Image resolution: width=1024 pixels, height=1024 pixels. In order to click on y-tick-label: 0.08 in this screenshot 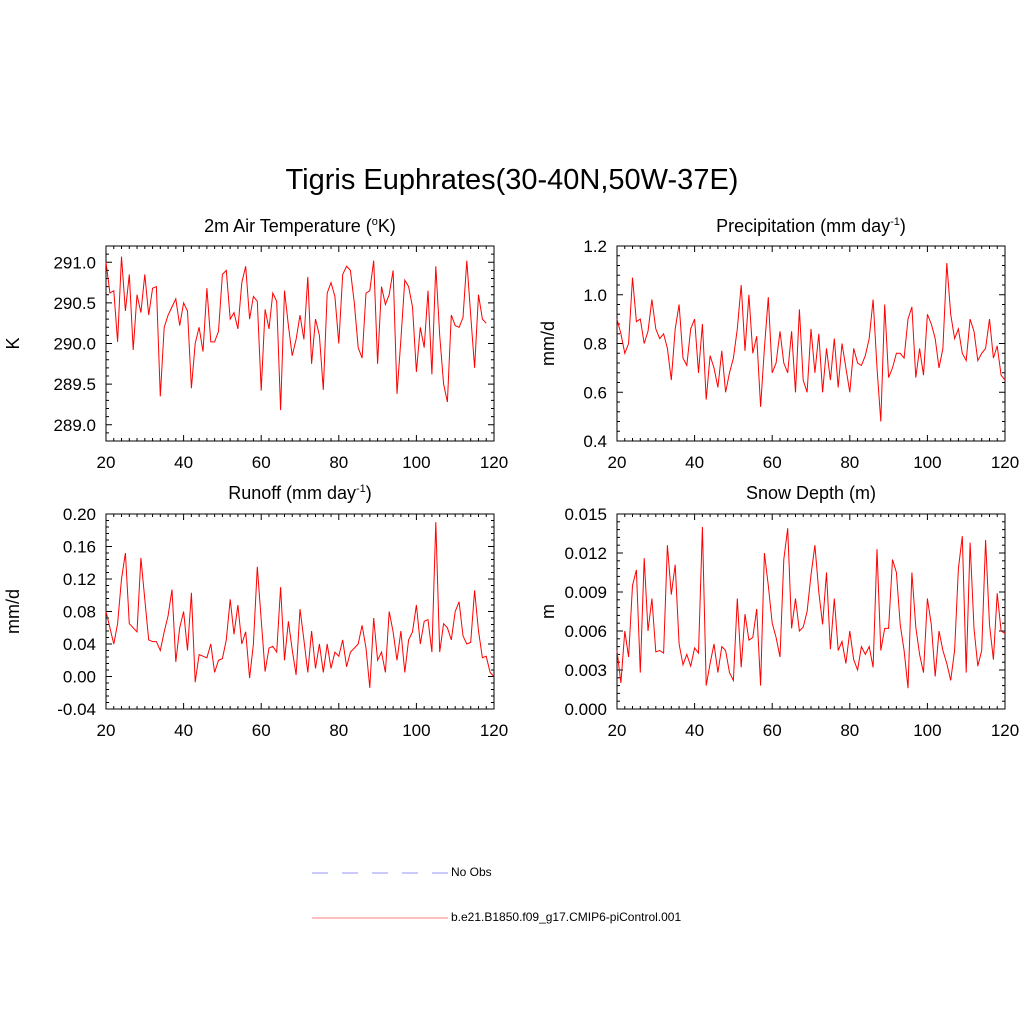, I will do `click(79, 612)`.